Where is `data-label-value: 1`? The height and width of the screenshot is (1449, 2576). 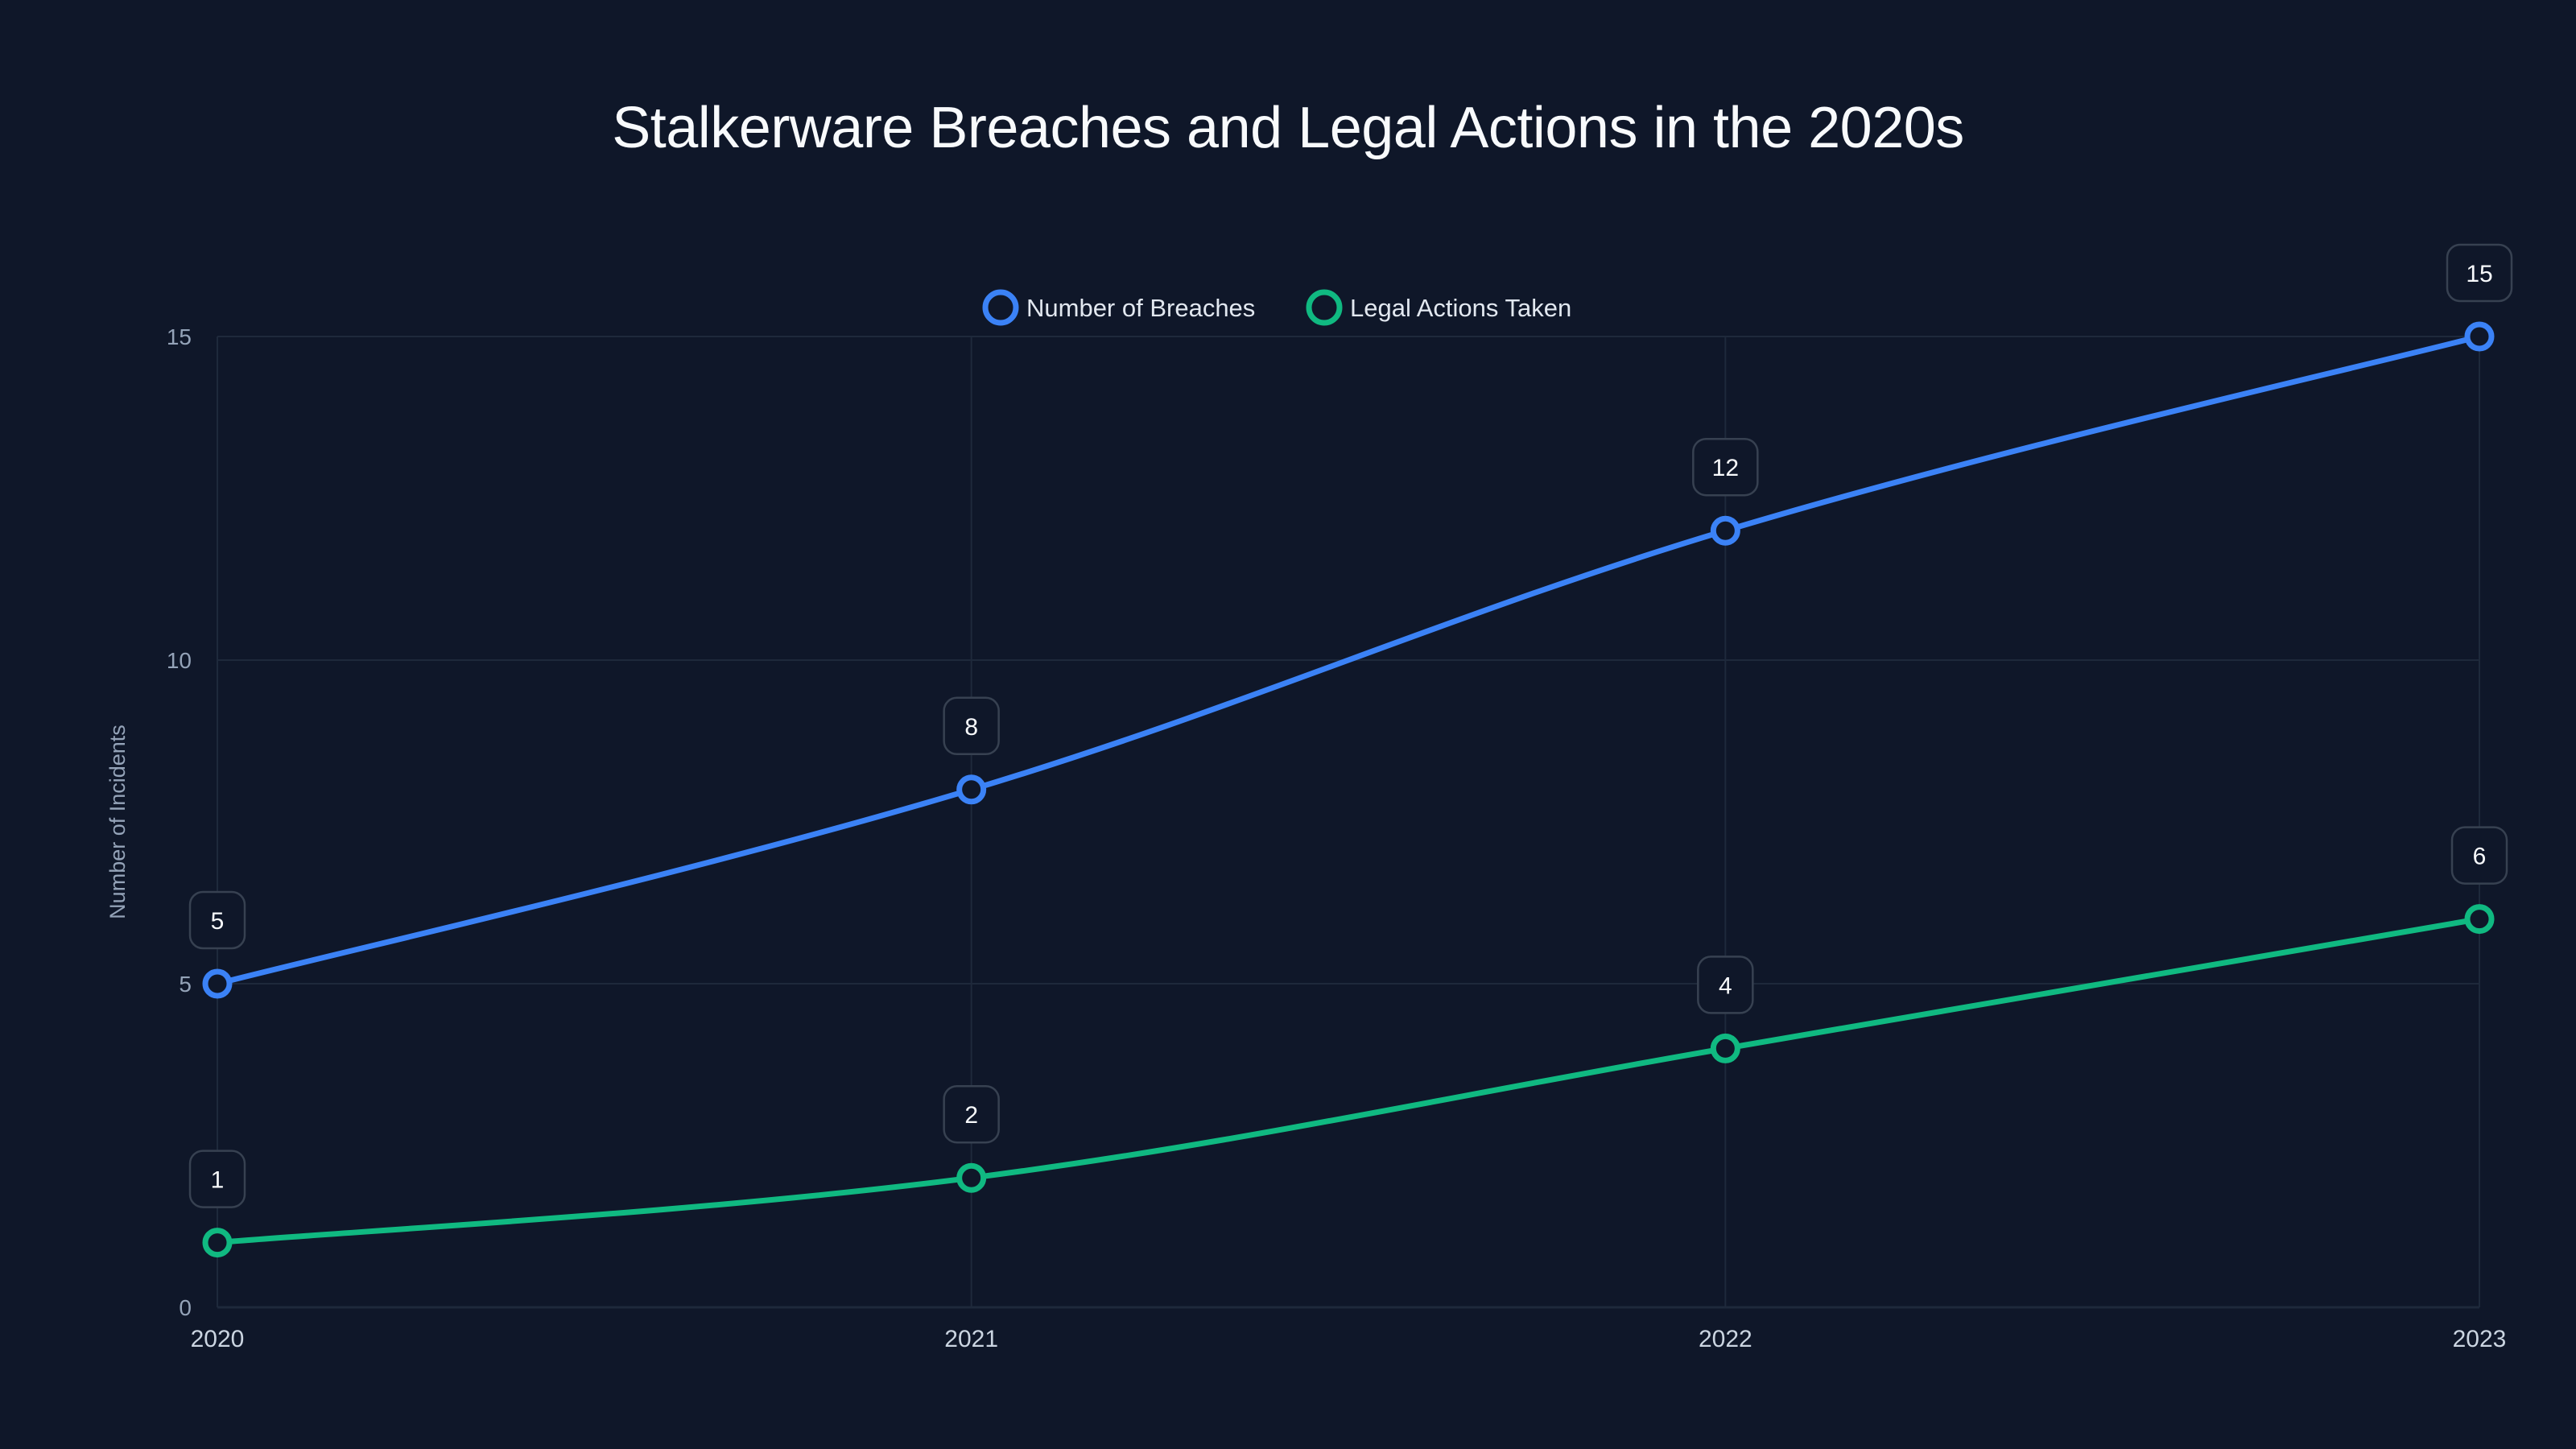 data-label-value: 1 is located at coordinates (218, 1180).